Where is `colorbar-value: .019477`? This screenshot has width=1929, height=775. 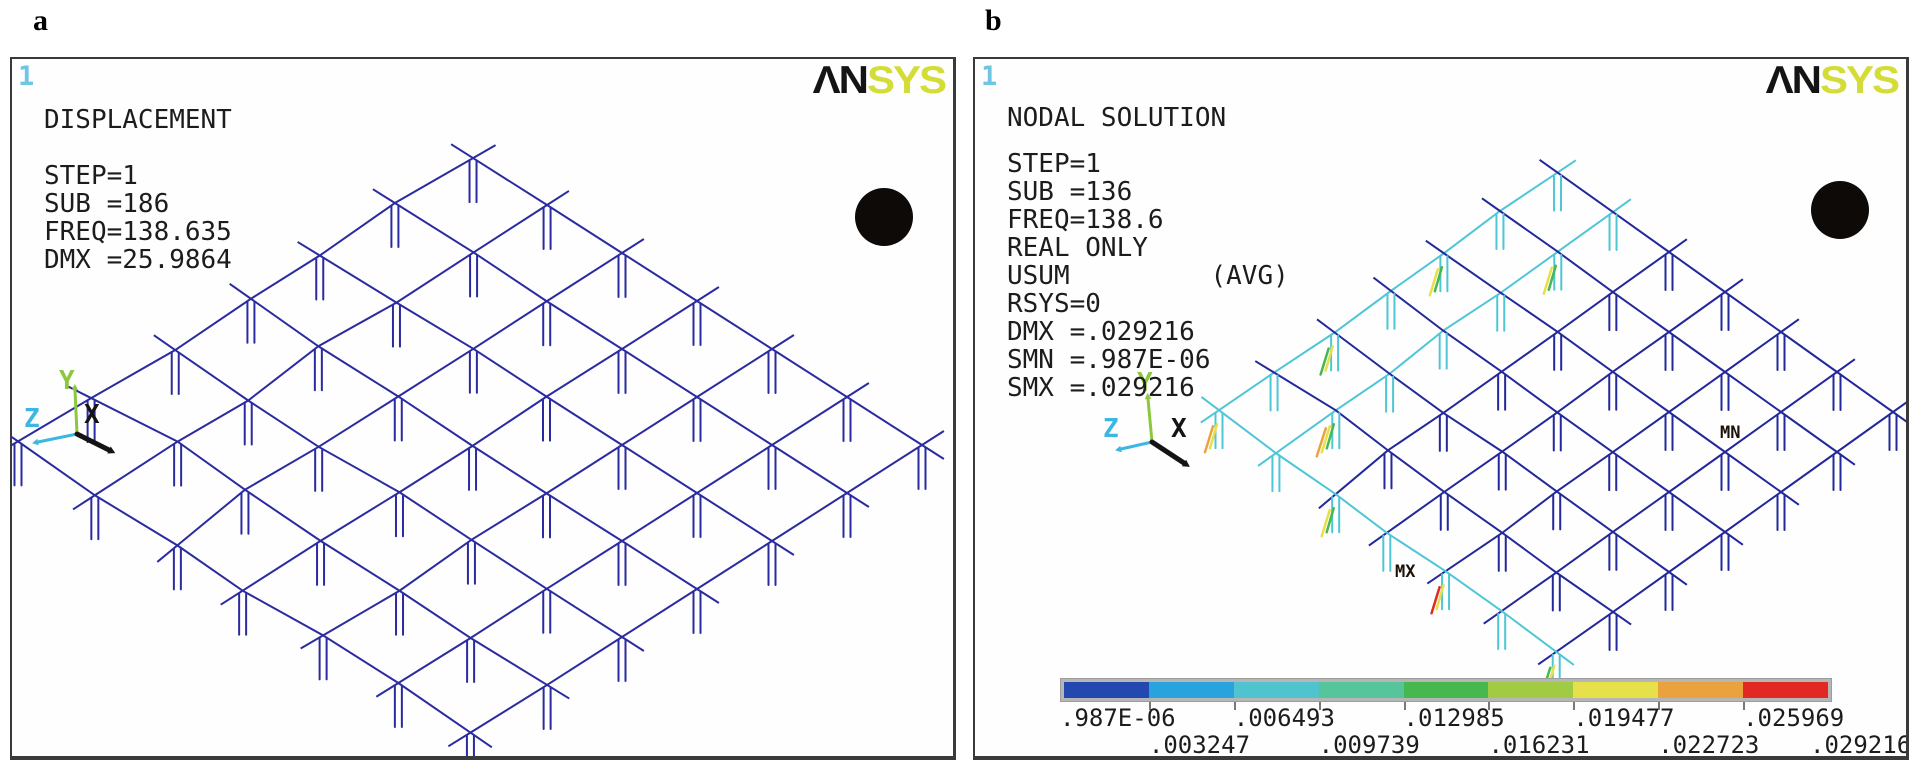 colorbar-value: .019477 is located at coordinates (1624, 718).